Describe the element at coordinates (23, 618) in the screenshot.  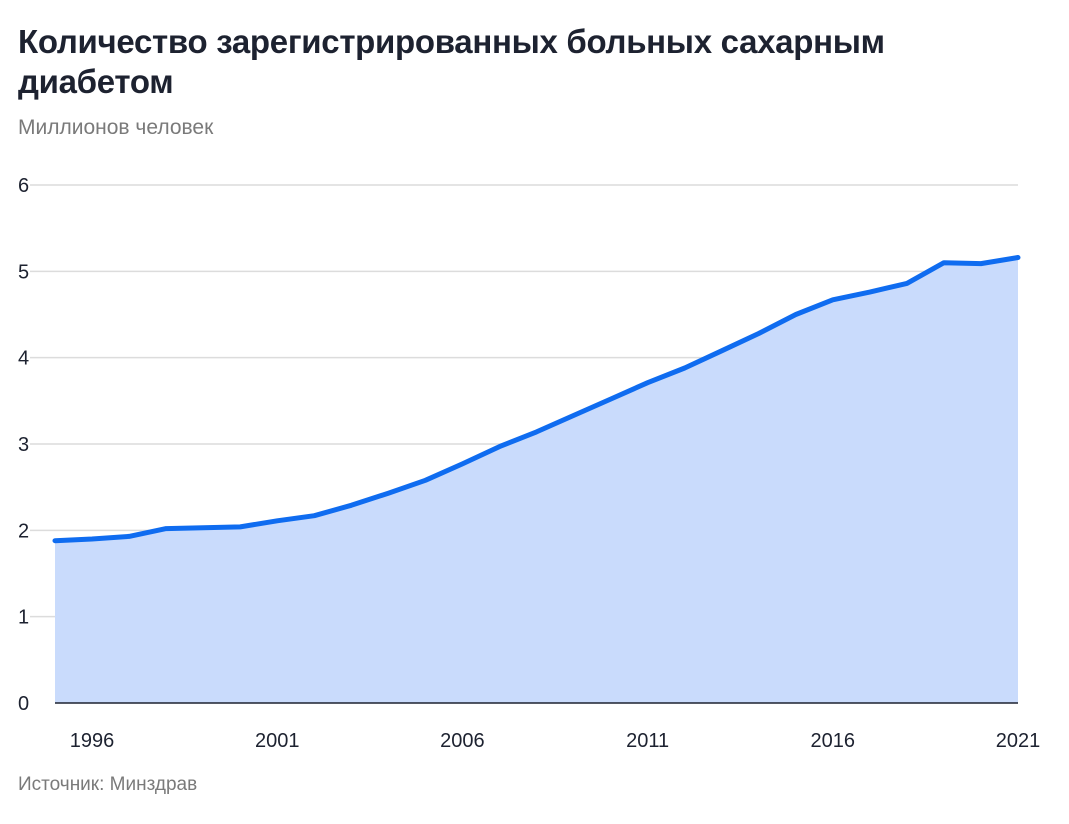
I see `y-tick-label: 1` at that location.